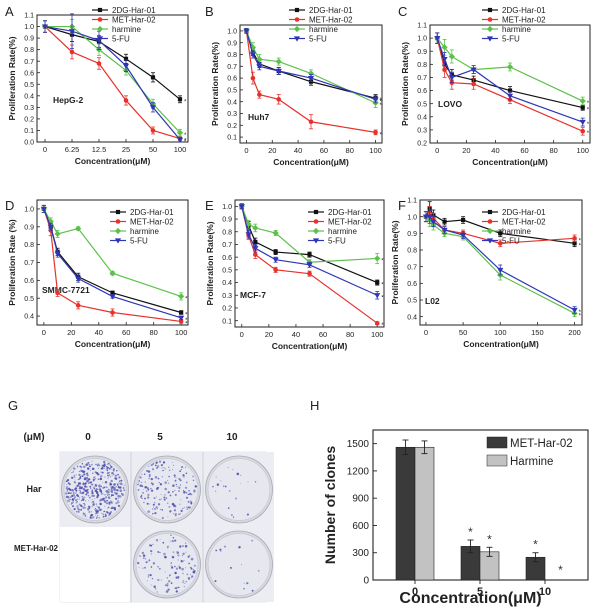 The width and height of the screenshot is (600, 614). What do you see at coordinates (324, 150) in the screenshot?
I see `x-tick-label: 60` at bounding box center [324, 150].